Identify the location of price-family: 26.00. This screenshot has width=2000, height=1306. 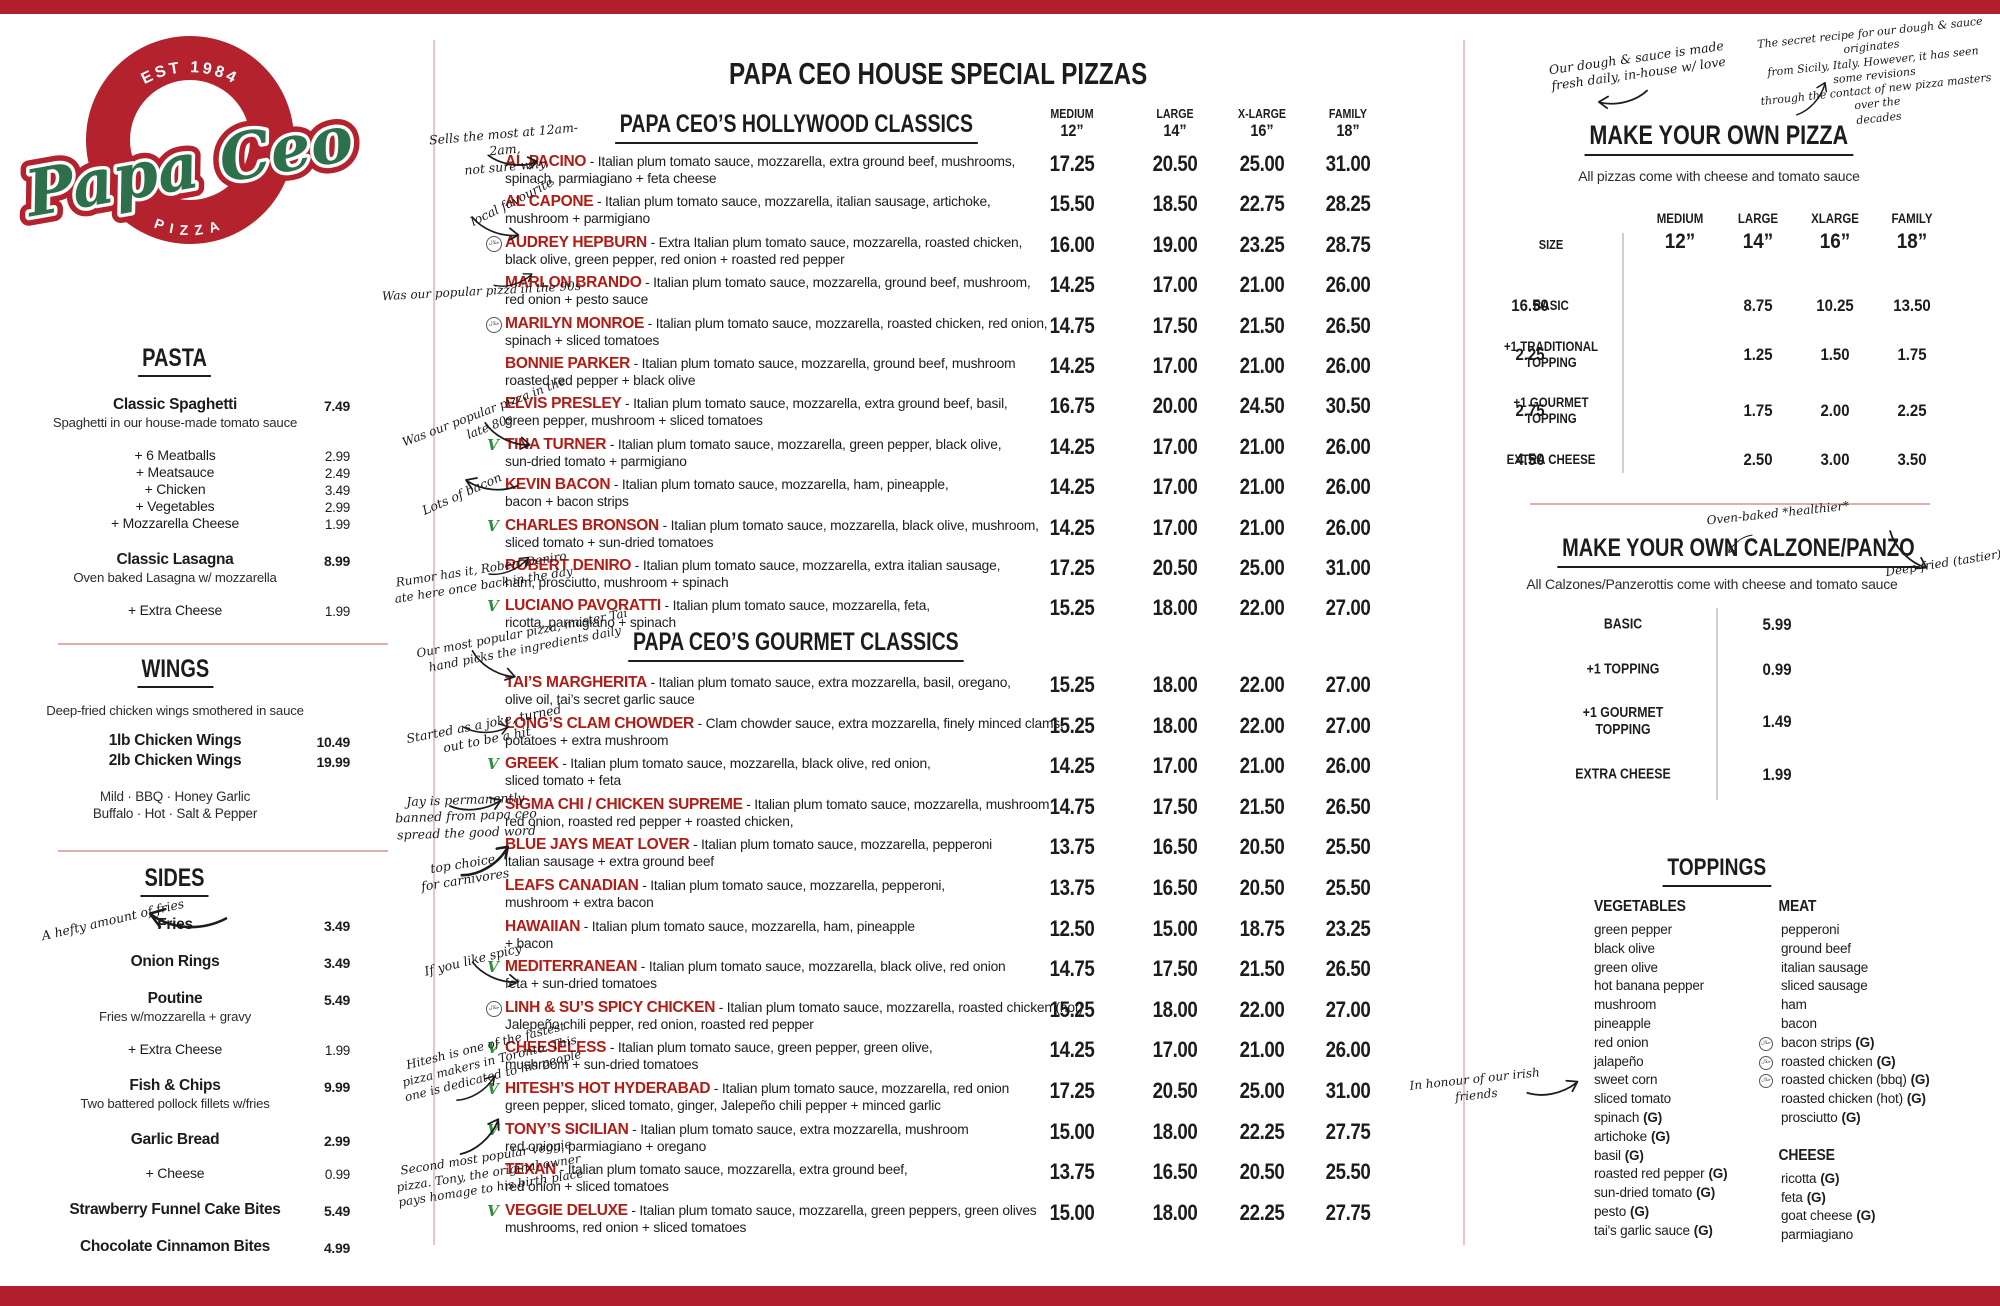
(1348, 766).